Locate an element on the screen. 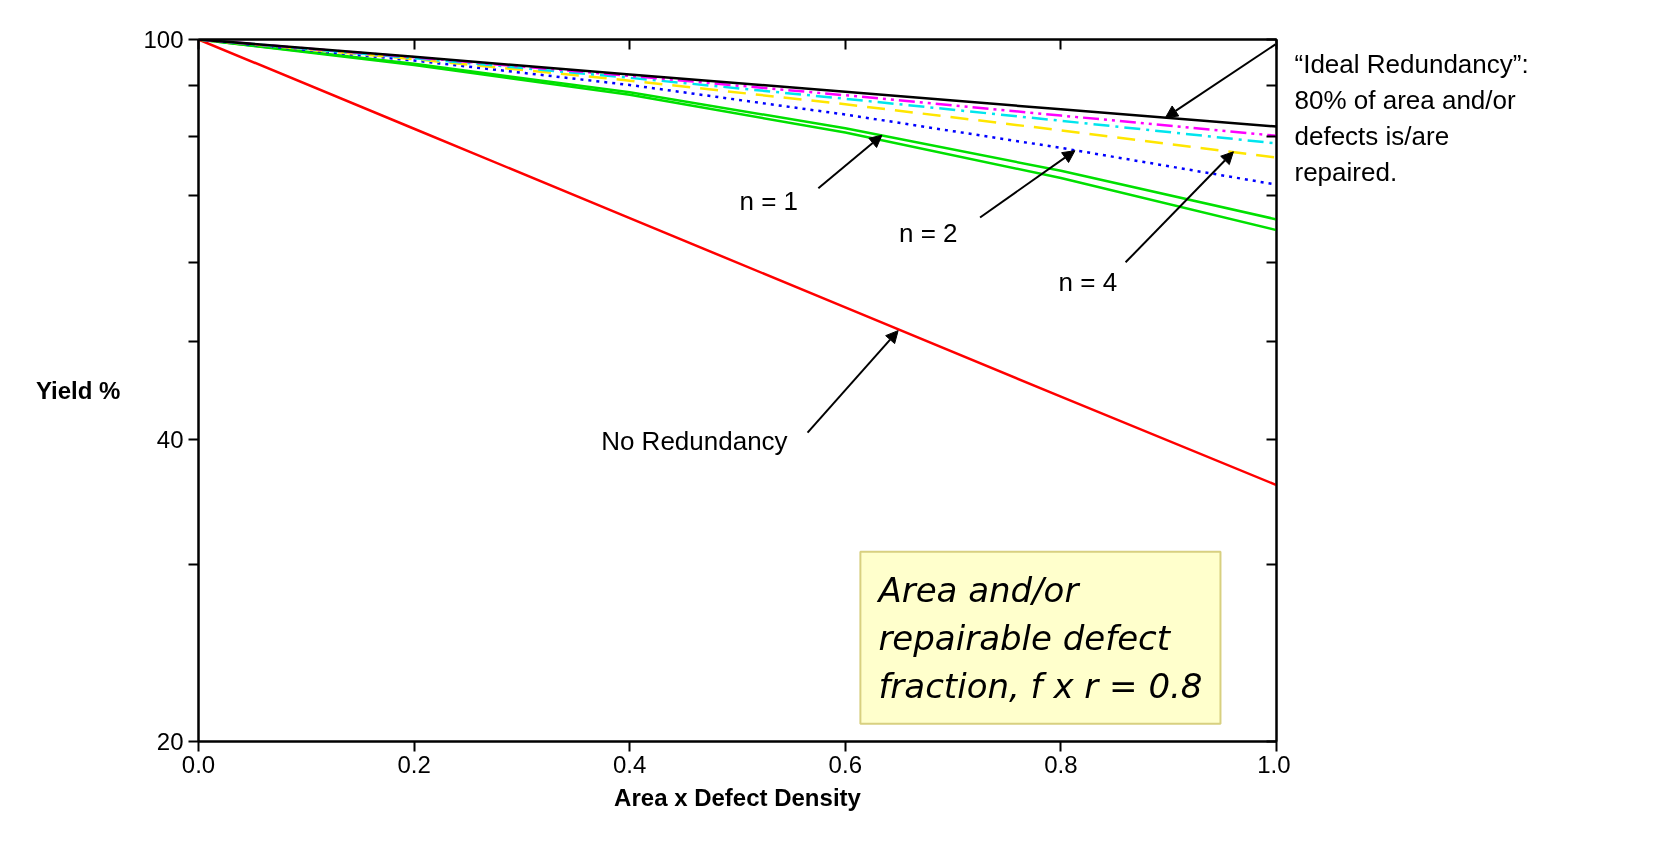 The image size is (1660, 853). x-tick-label: 0.4 is located at coordinates (630, 764).